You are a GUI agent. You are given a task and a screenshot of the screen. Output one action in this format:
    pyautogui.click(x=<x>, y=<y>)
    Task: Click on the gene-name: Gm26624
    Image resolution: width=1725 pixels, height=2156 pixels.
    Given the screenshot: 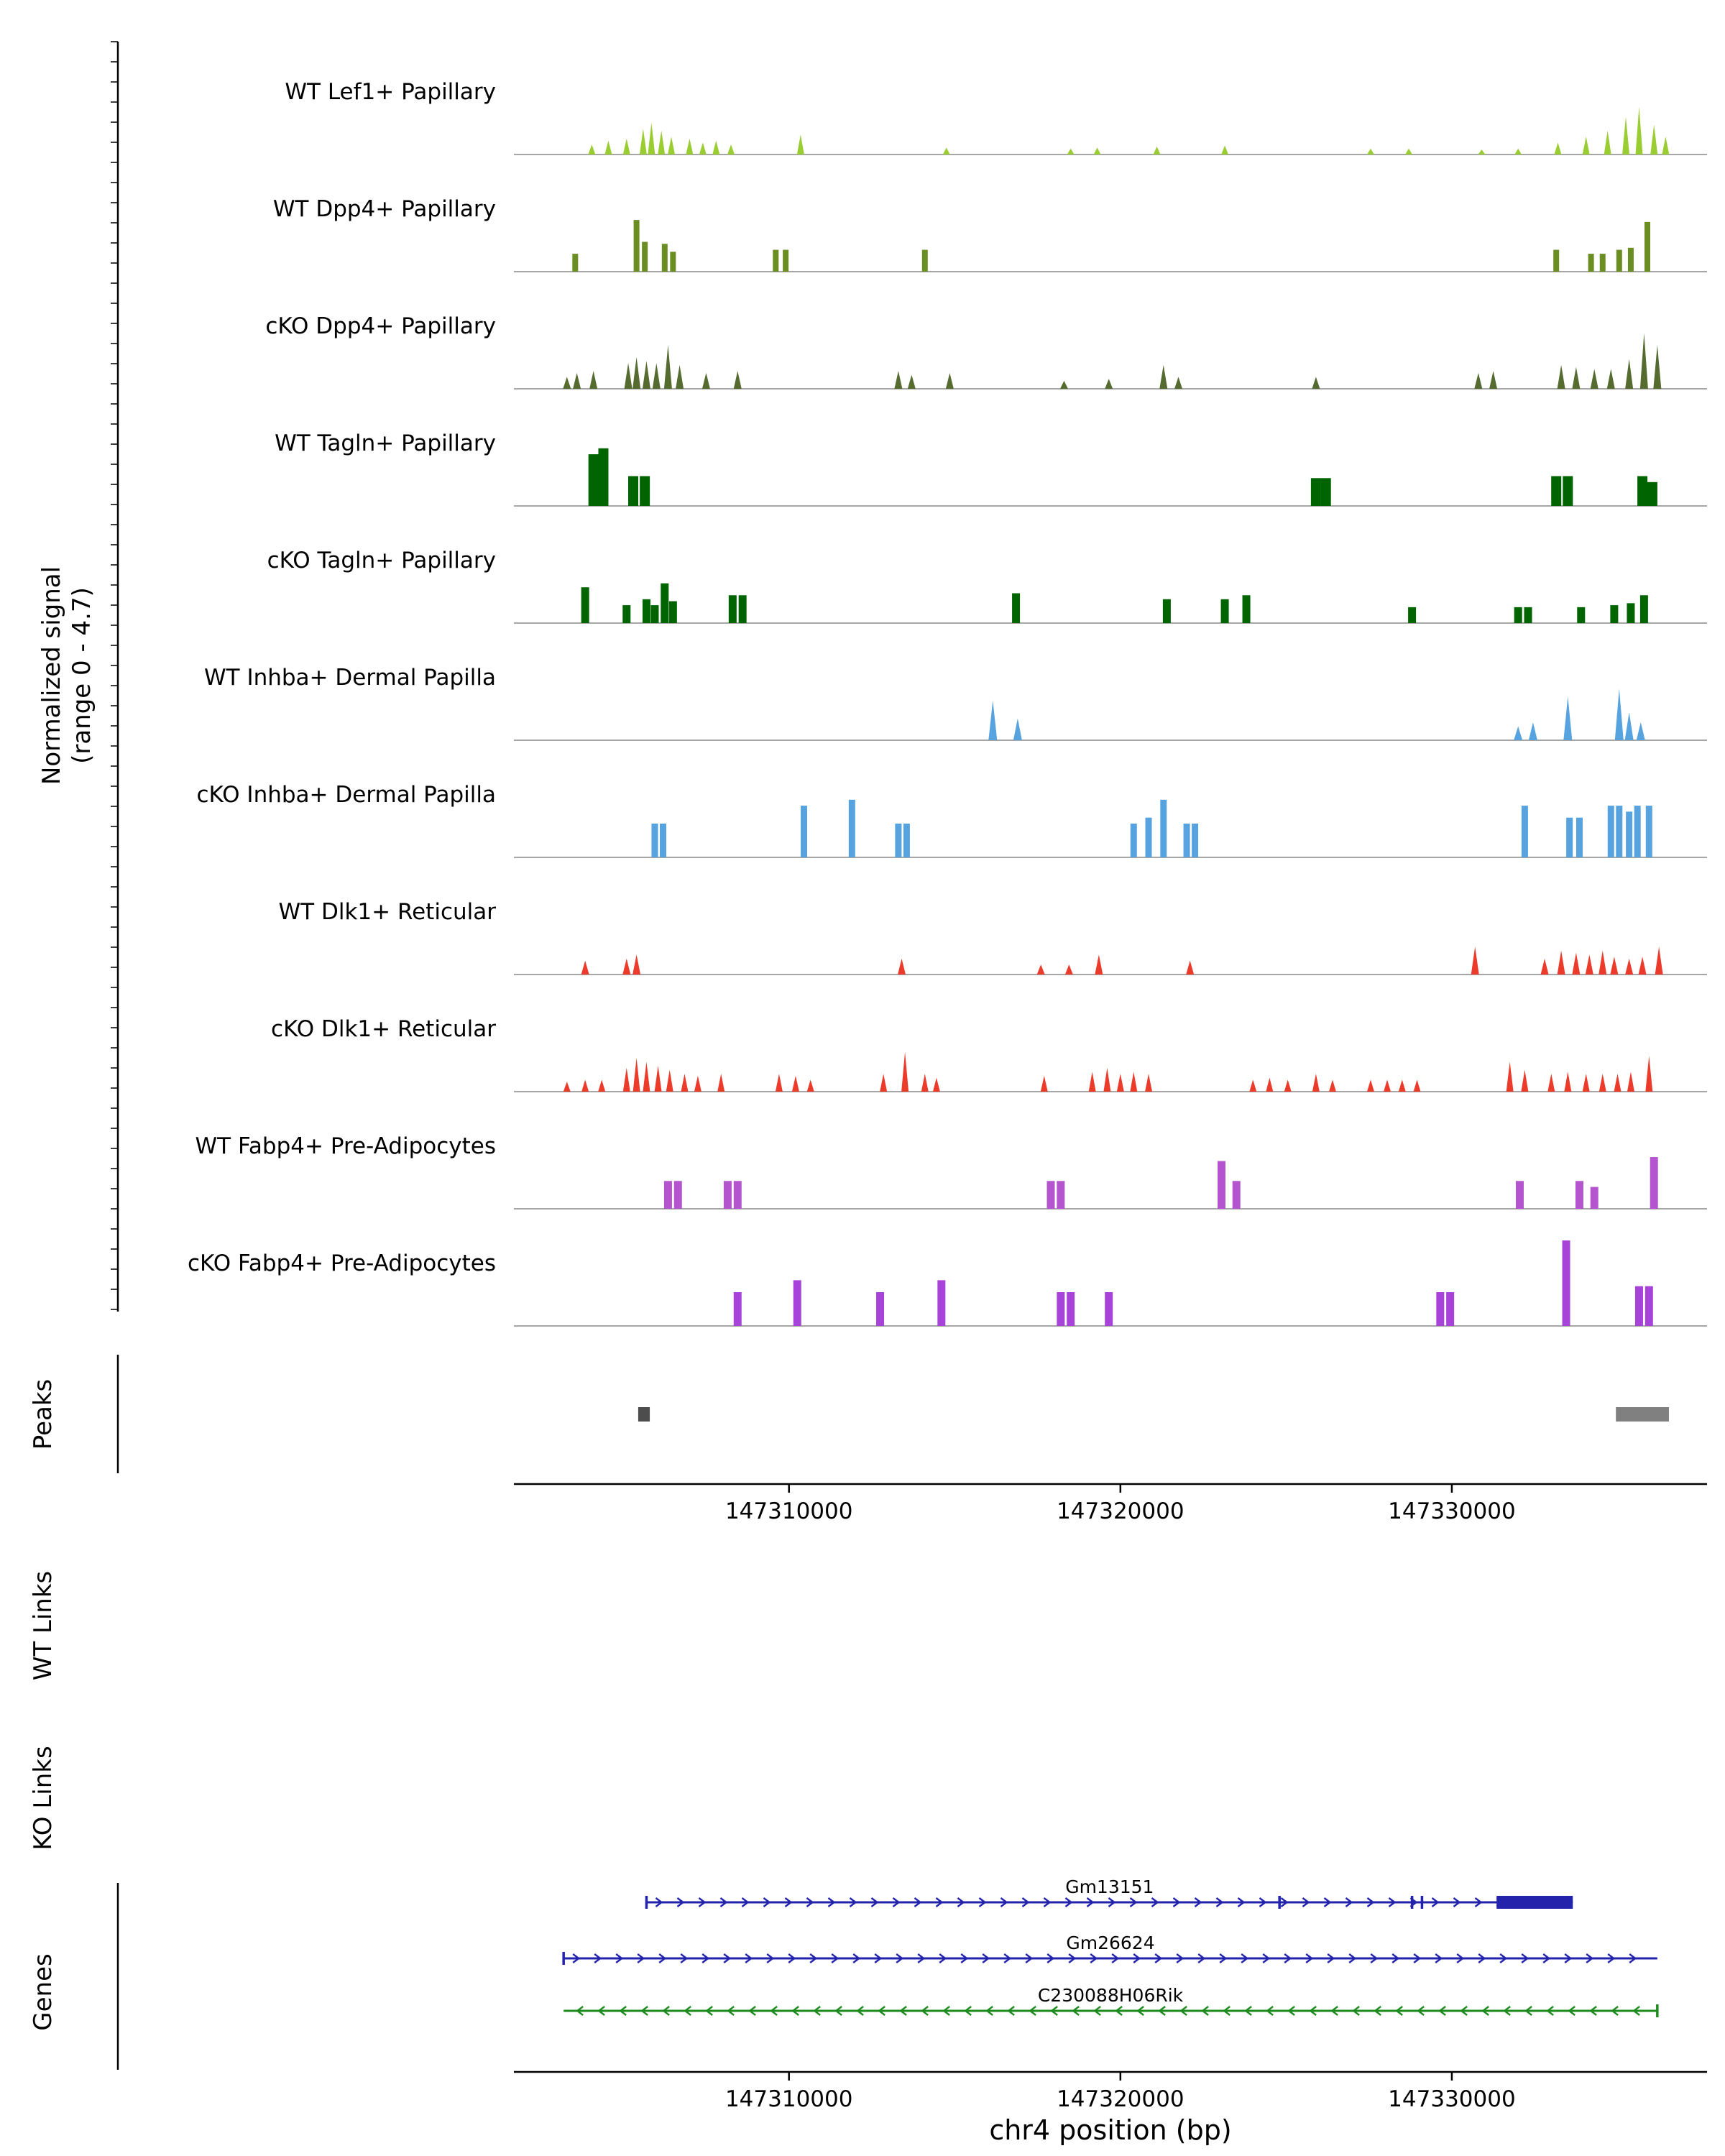 What is the action you would take?
    pyautogui.click(x=1110, y=1943)
    